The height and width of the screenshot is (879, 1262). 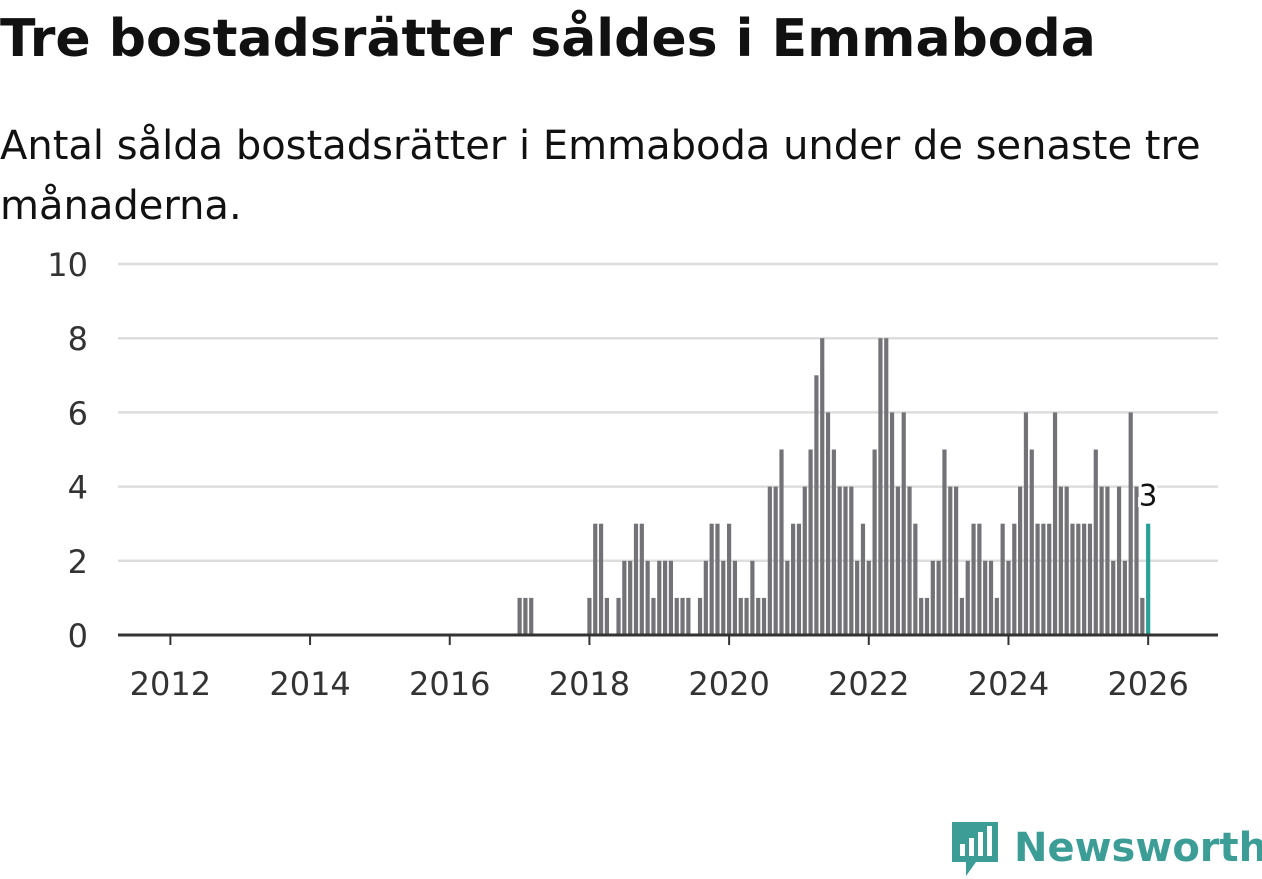 What do you see at coordinates (67, 450) in the screenshot?
I see `y-axis-ticks: 0 2 4 6 8 10` at bounding box center [67, 450].